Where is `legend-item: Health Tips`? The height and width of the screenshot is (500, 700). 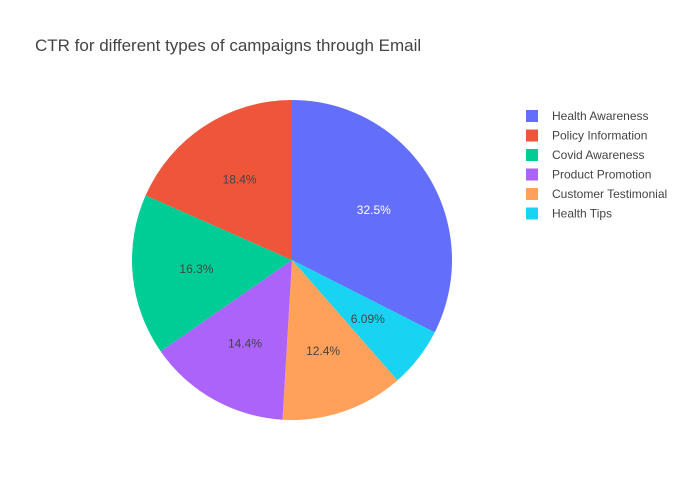 legend-item: Health Tips is located at coordinates (569, 214).